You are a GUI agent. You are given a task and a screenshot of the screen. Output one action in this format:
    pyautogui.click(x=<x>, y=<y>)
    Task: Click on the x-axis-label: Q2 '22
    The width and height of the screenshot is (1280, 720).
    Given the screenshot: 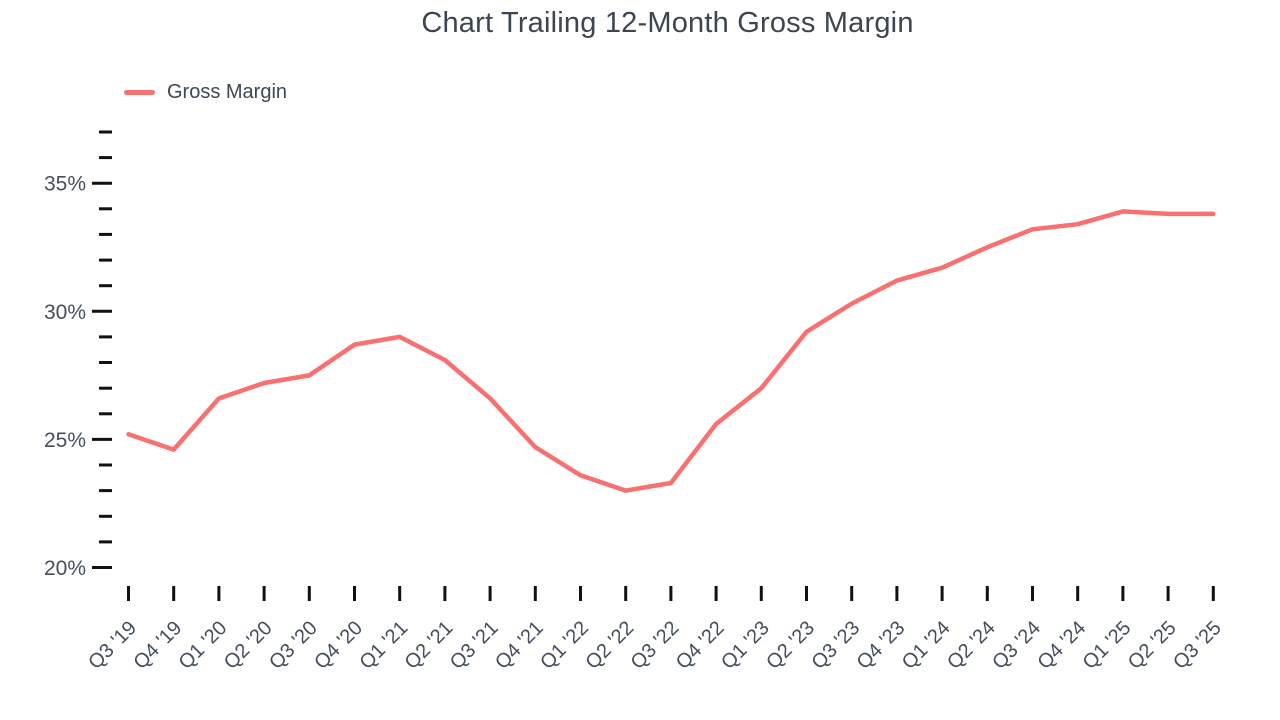 What is the action you would take?
    pyautogui.click(x=609, y=645)
    